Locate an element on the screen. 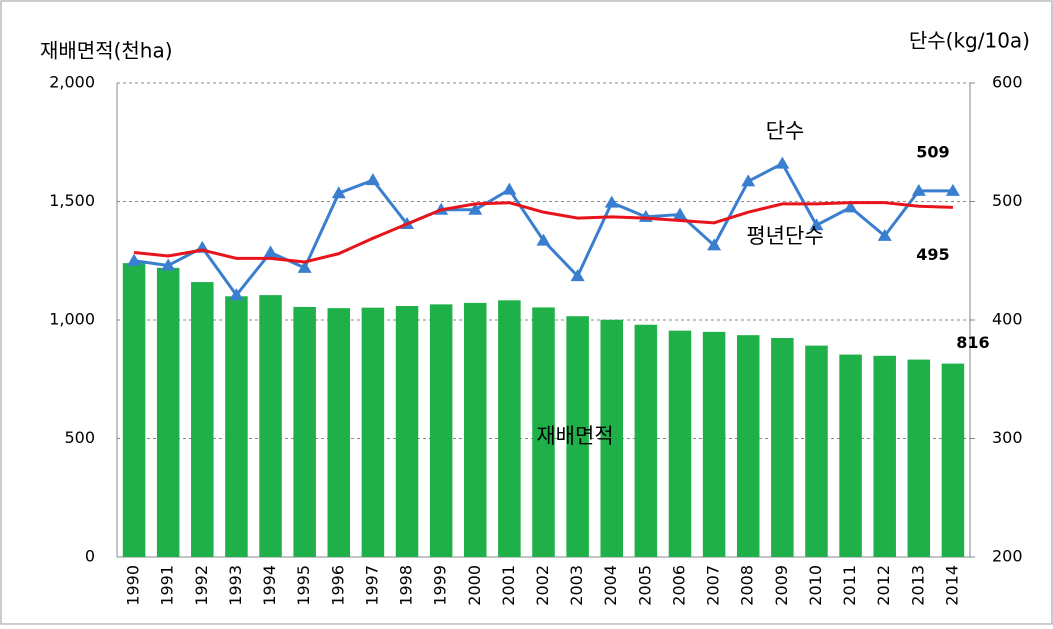 This screenshot has width=1053, height=629. data-label: 509 is located at coordinates (932, 151).